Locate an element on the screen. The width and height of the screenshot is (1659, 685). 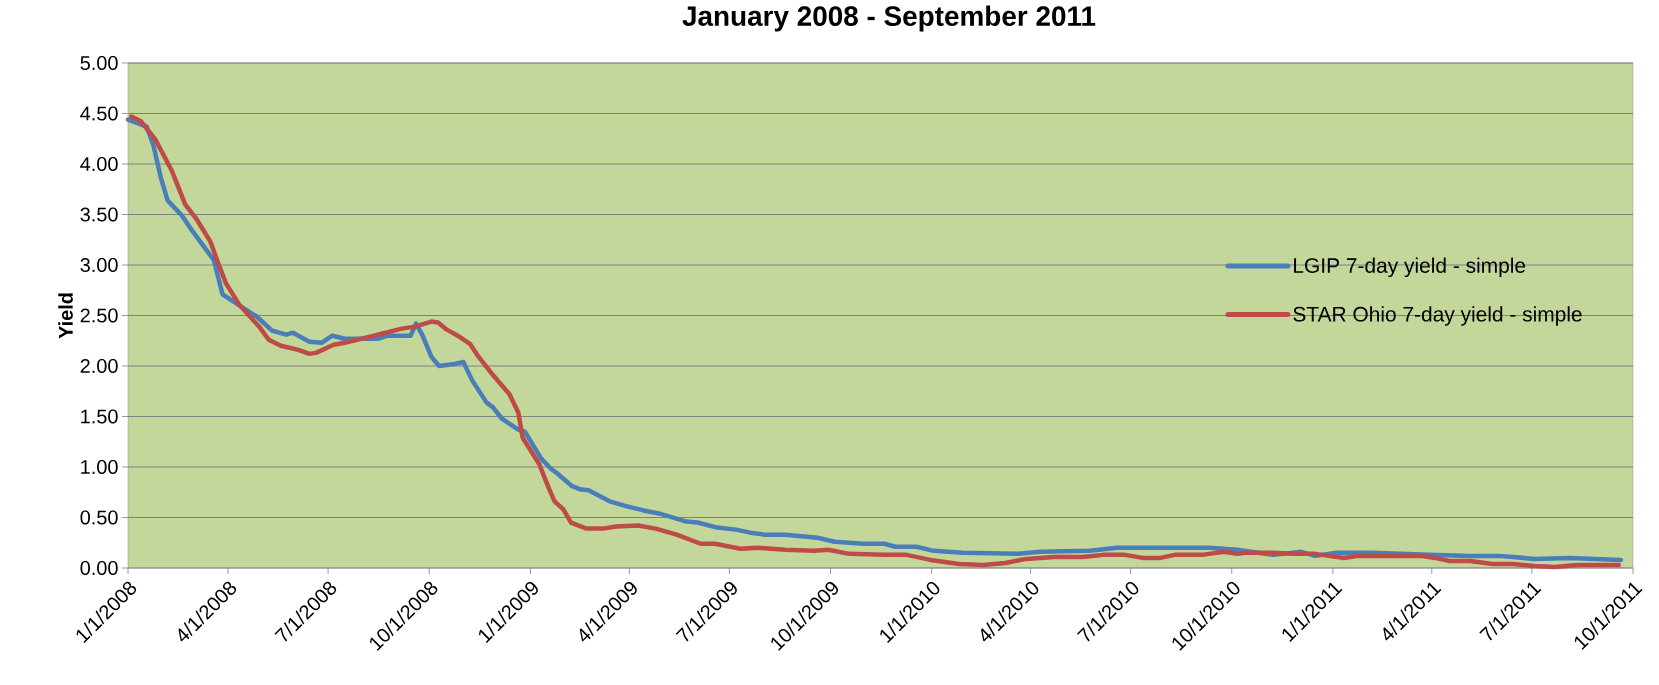
y-tick-label: 1.50 is located at coordinates (99, 416).